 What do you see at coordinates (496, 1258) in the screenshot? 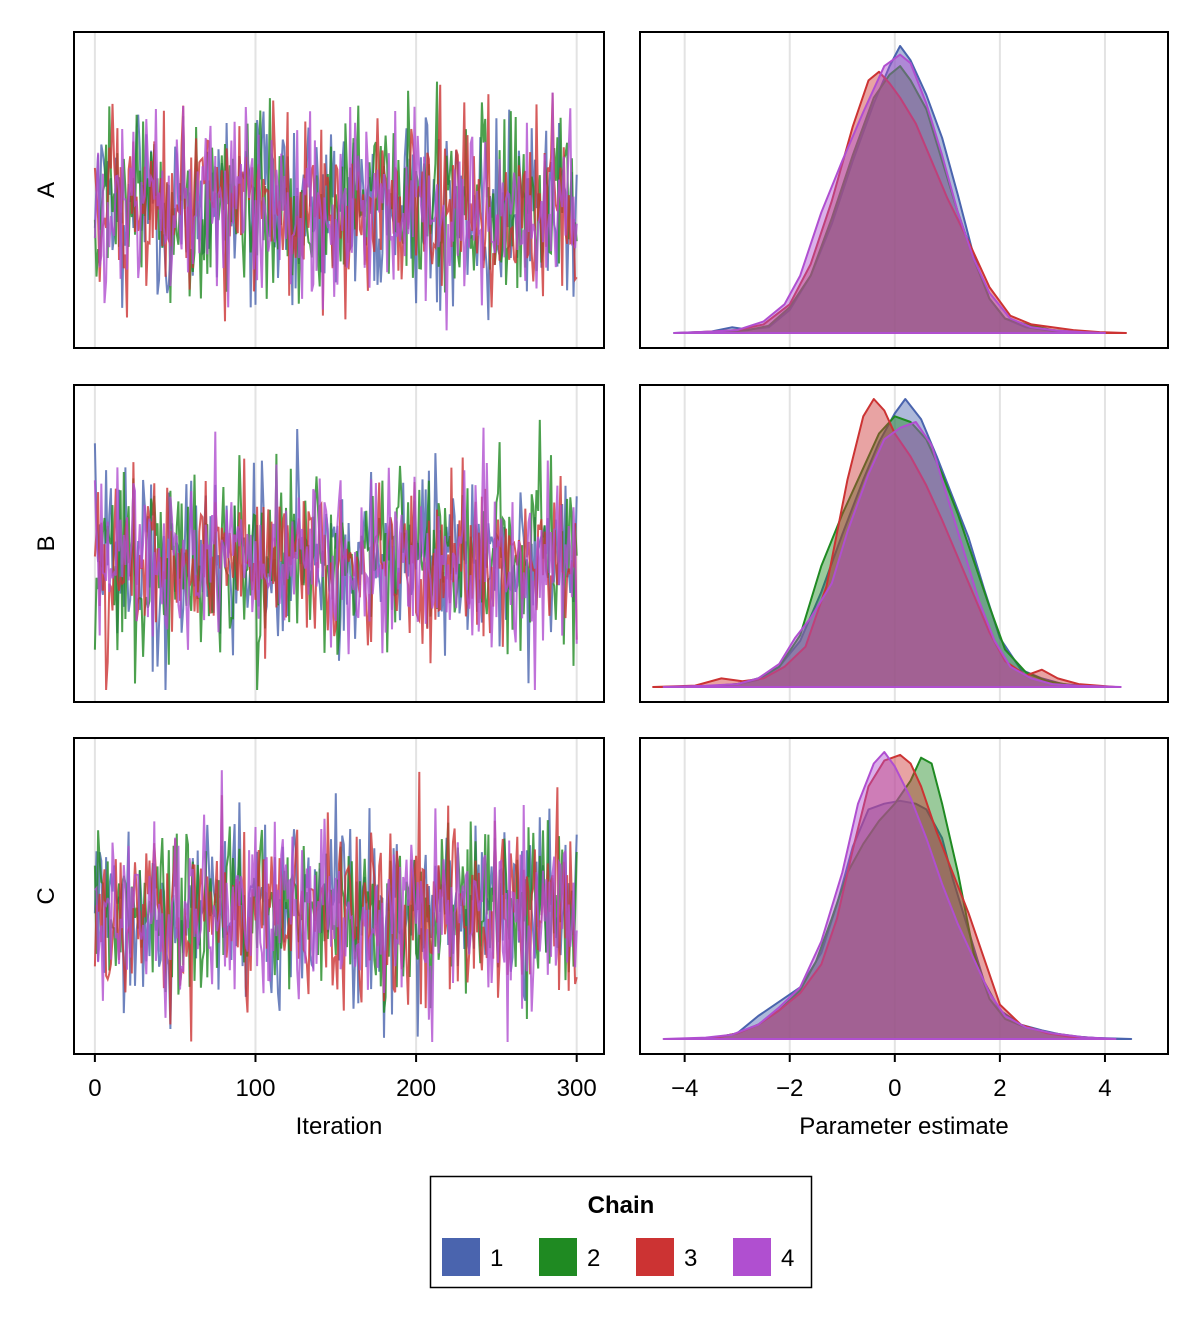
I see `legend-label: 1` at bounding box center [496, 1258].